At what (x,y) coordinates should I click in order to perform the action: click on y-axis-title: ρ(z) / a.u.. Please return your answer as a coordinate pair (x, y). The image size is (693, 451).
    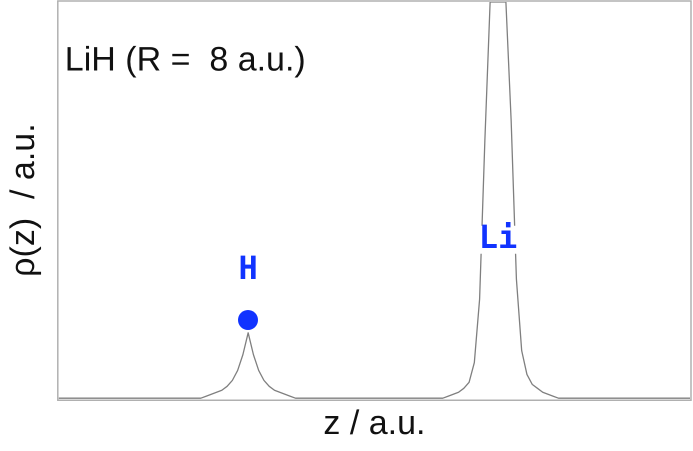
    Looking at the image, I should click on (23, 200).